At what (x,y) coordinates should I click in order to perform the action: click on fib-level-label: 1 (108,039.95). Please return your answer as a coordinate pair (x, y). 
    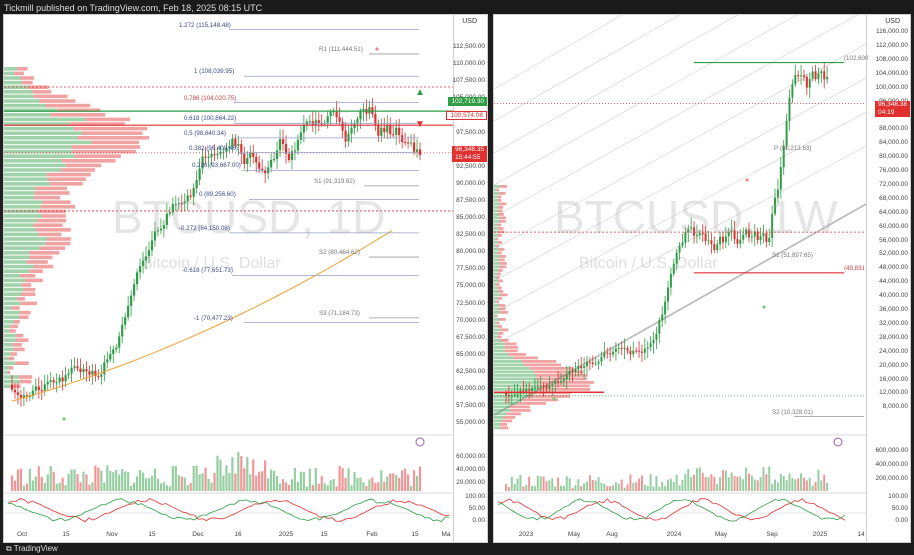
    Looking at the image, I should click on (214, 72).